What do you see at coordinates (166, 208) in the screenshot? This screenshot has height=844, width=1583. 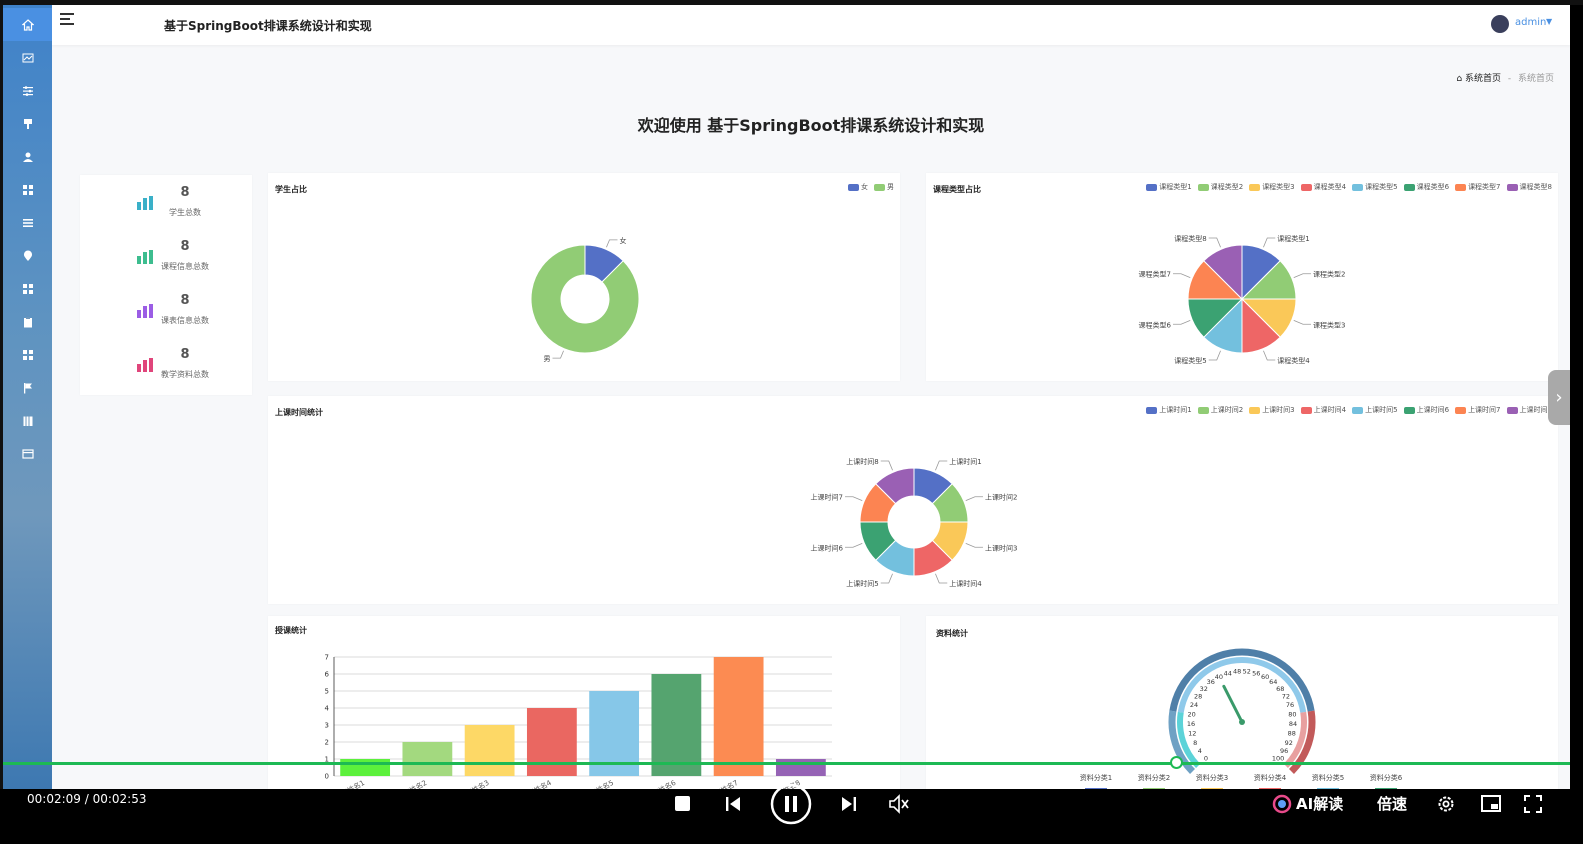 I see `stat-students: 8 学生总数` at bounding box center [166, 208].